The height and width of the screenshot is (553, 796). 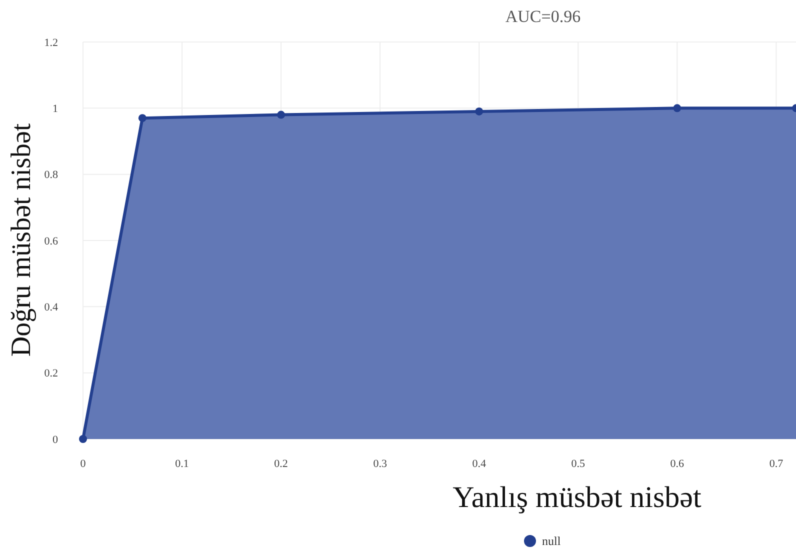 What do you see at coordinates (55, 440) in the screenshot?
I see `y-tick-label: 0` at bounding box center [55, 440].